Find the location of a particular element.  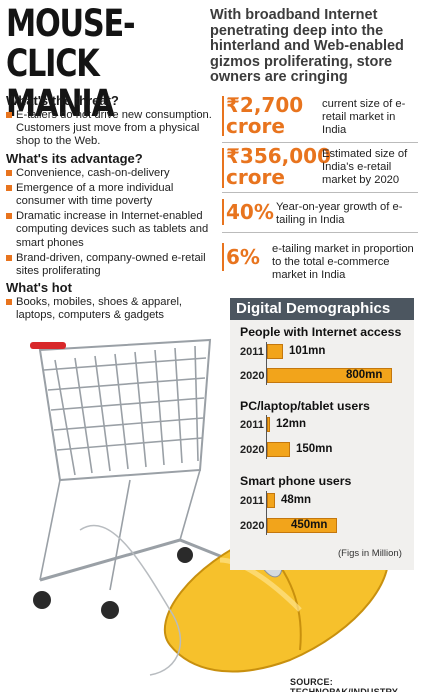

units-note: (Figs in Million) is located at coordinates (370, 553).